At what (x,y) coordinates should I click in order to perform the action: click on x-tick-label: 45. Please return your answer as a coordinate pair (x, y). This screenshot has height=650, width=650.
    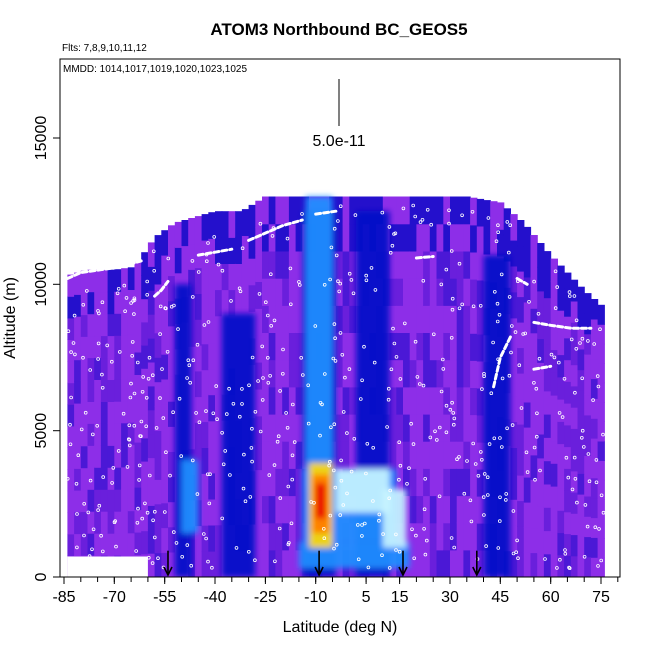
    Looking at the image, I should click on (500, 597).